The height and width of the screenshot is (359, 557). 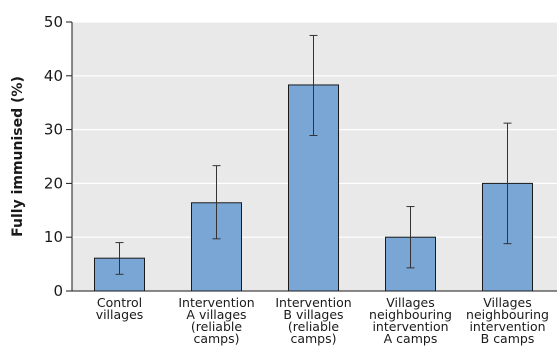 I want to click on x-category-label-line: A villages, so click(x=216, y=314).